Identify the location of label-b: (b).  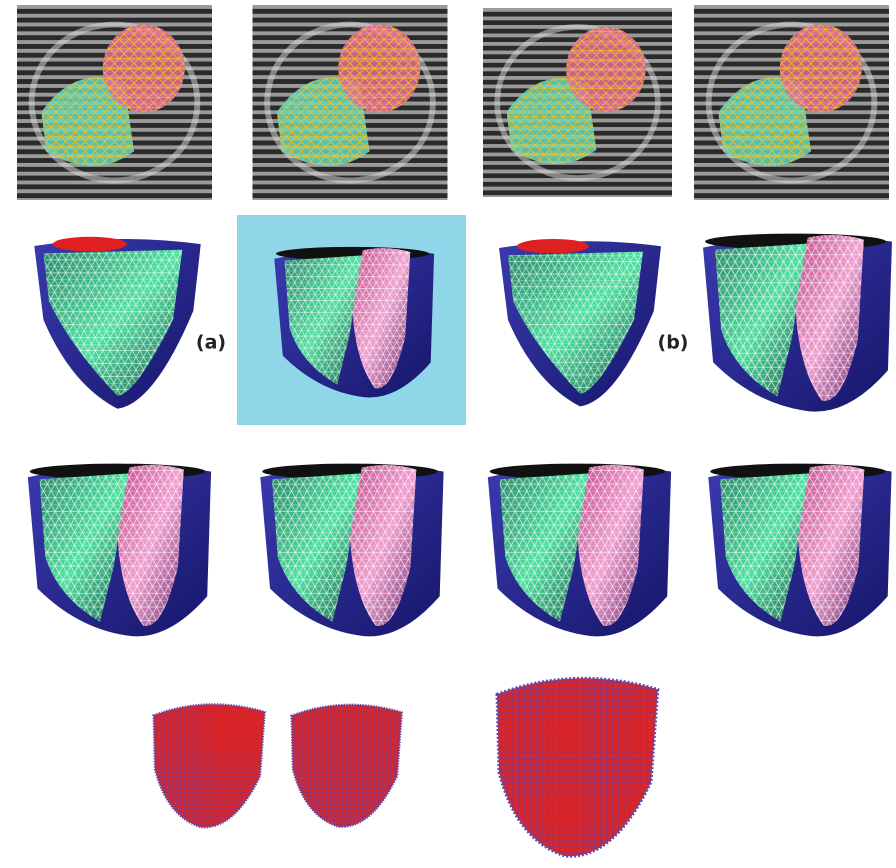
(673, 343).